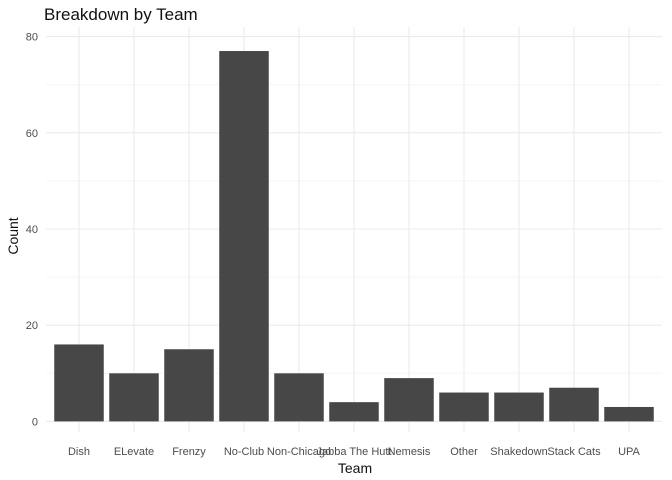 The height and width of the screenshot is (480, 672). I want to click on chart-title: Breakdown by Team, so click(121, 14).